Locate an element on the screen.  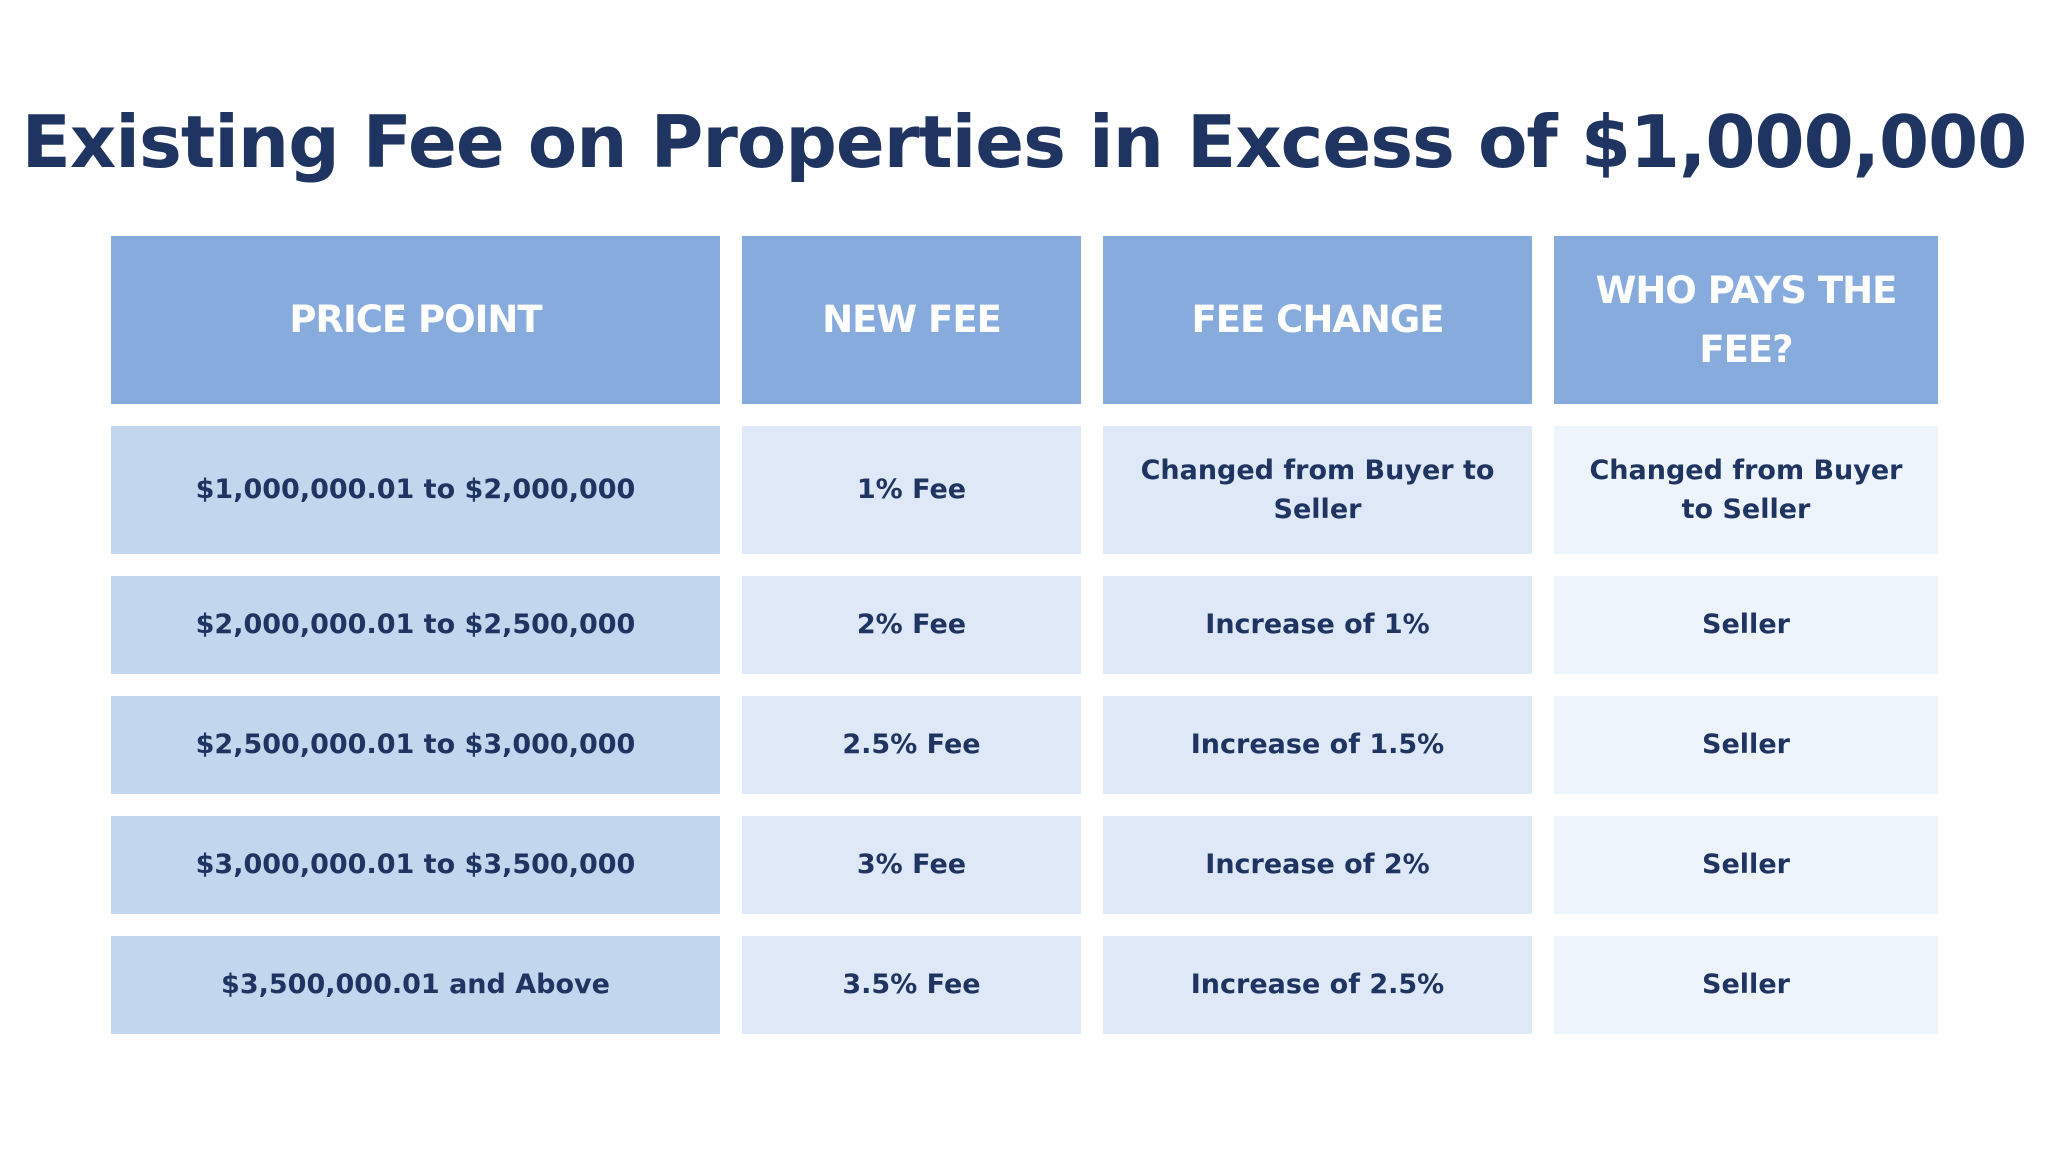
table-cell: 3.5% Fee is located at coordinates (911, 985).